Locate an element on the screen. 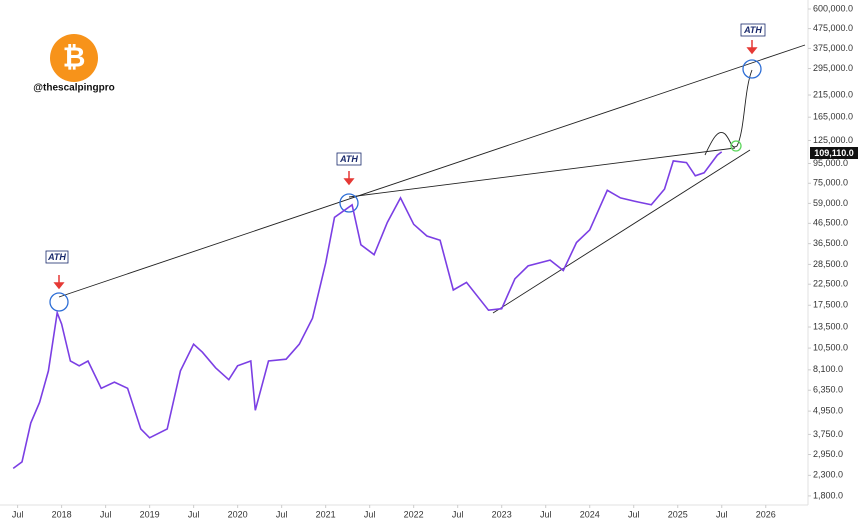 Image resolution: width=860 pixels, height=524 pixels. y-tick-label: 215,000.0 is located at coordinates (833, 94).